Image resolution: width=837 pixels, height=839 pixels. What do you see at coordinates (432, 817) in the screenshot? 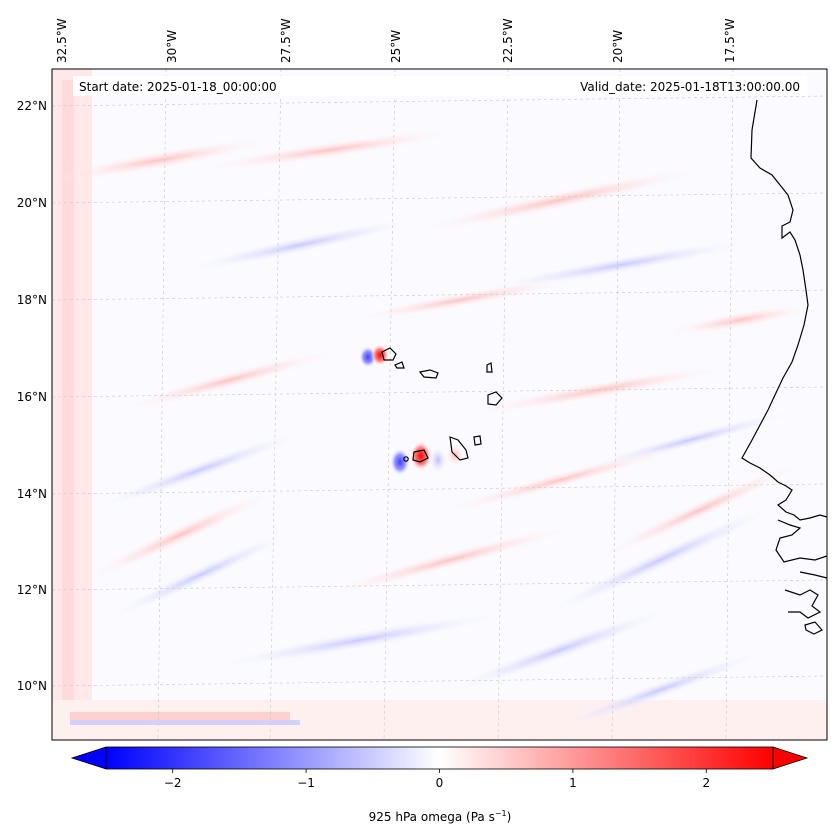
I see `colorbar-variable: 925 hPa omega (Pa s` at bounding box center [432, 817].